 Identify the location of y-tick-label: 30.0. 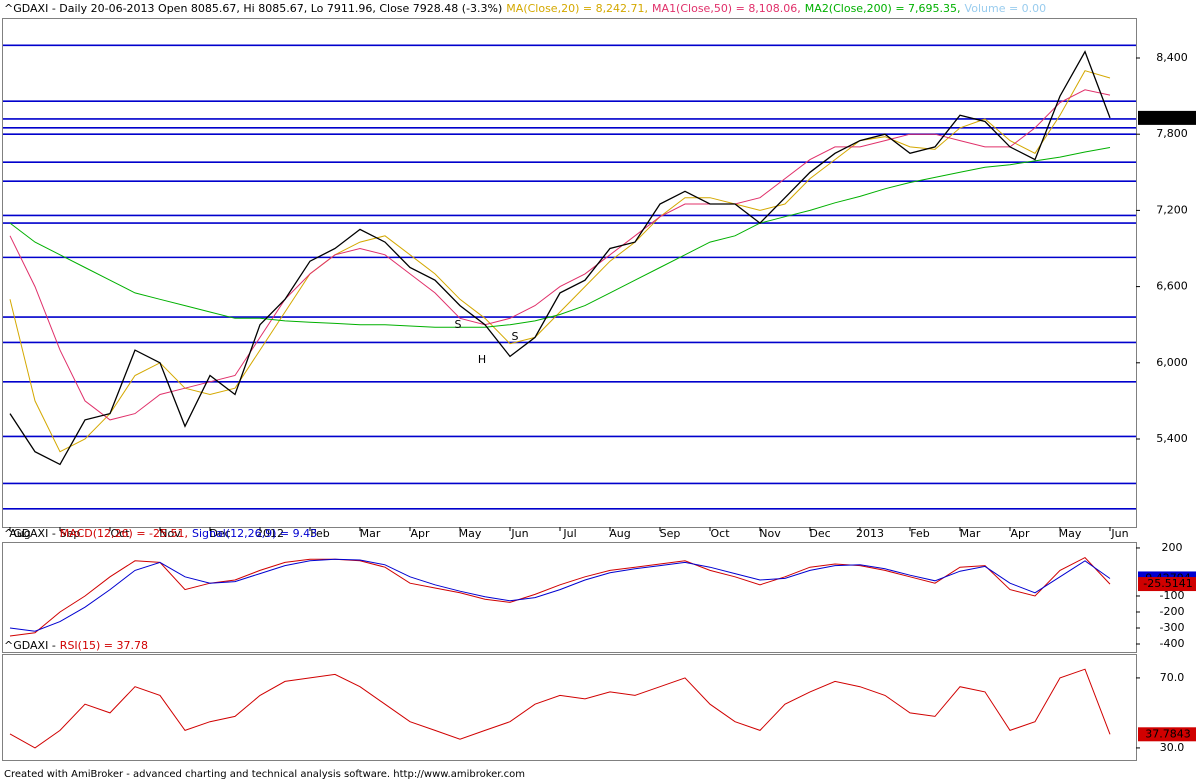
(1172, 747).